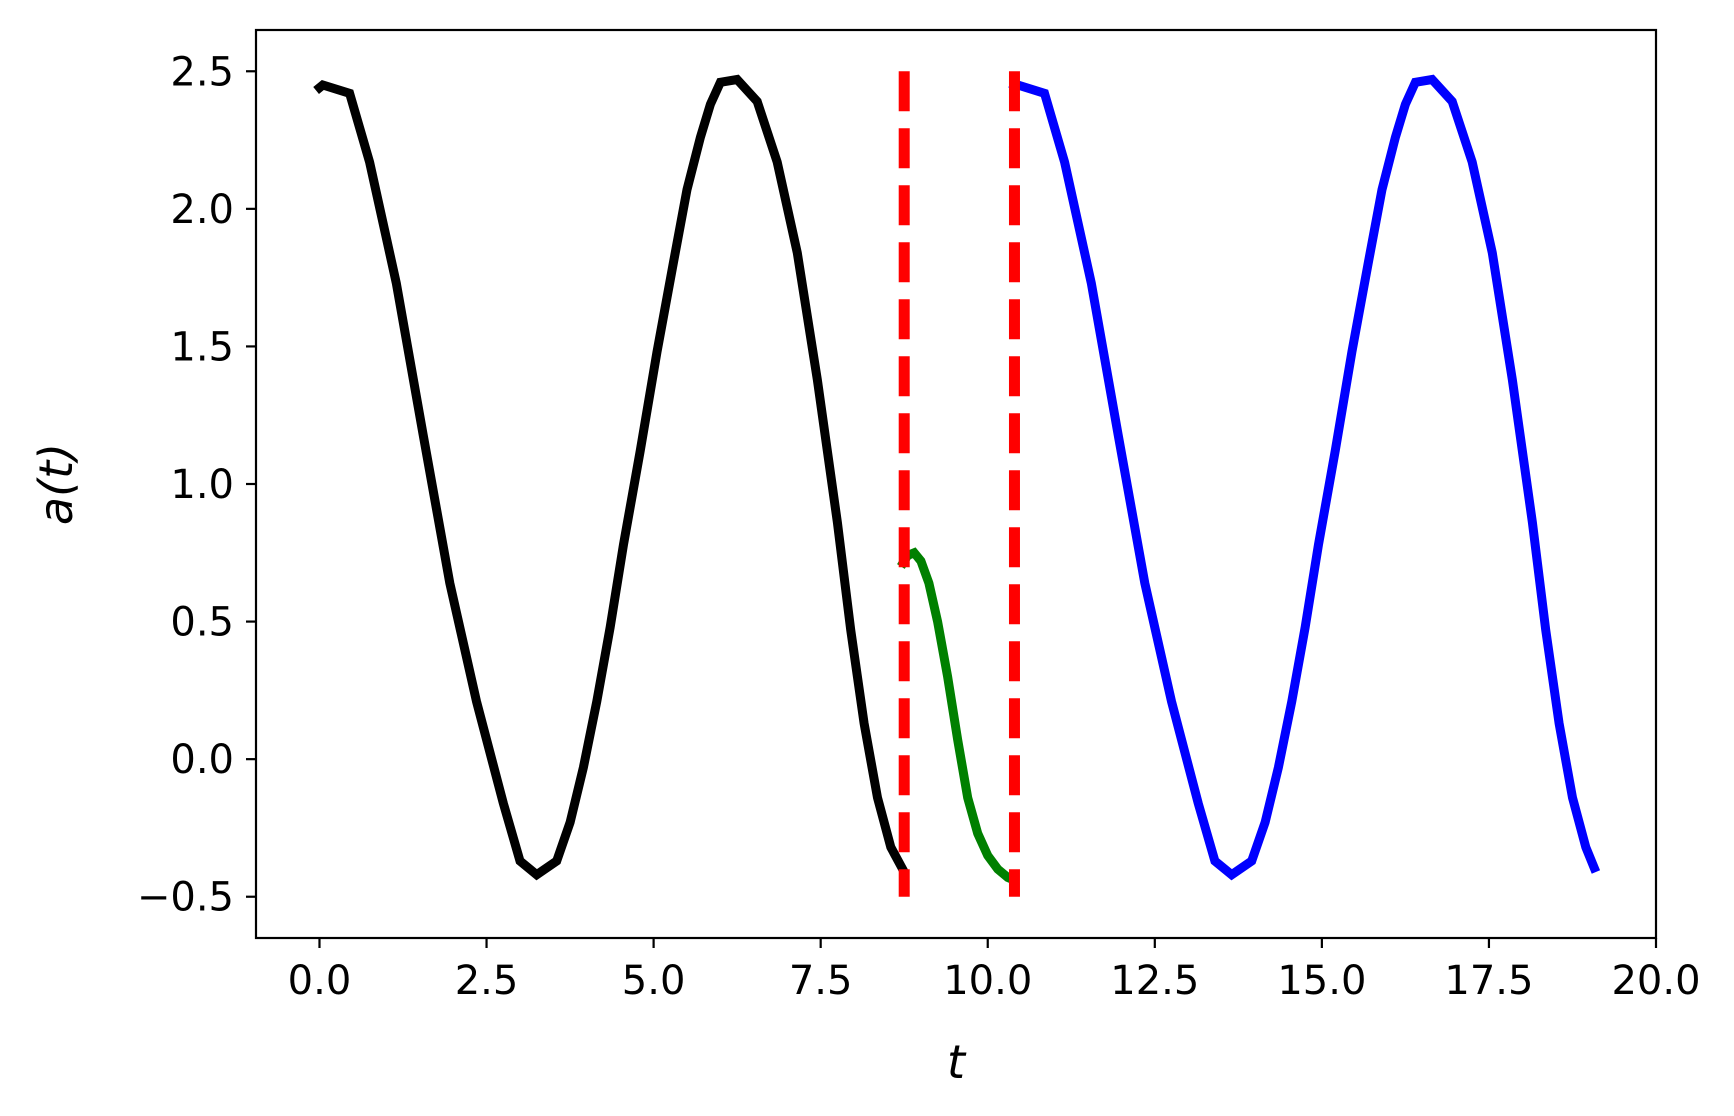  Describe the element at coordinates (320, 981) in the screenshot. I see `x-tick-label: 0.0` at that location.